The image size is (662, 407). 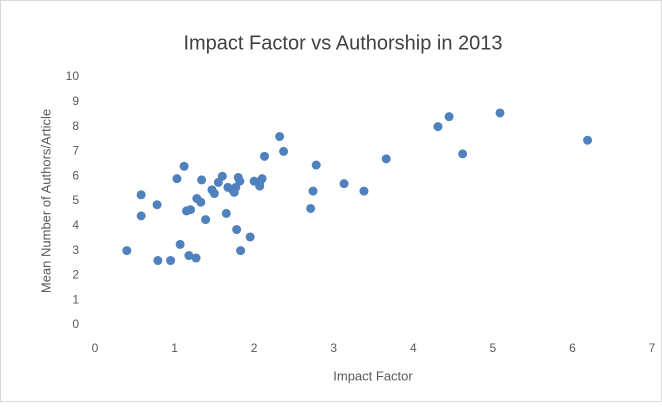 I want to click on x-tick-label: 4, so click(x=413, y=348).